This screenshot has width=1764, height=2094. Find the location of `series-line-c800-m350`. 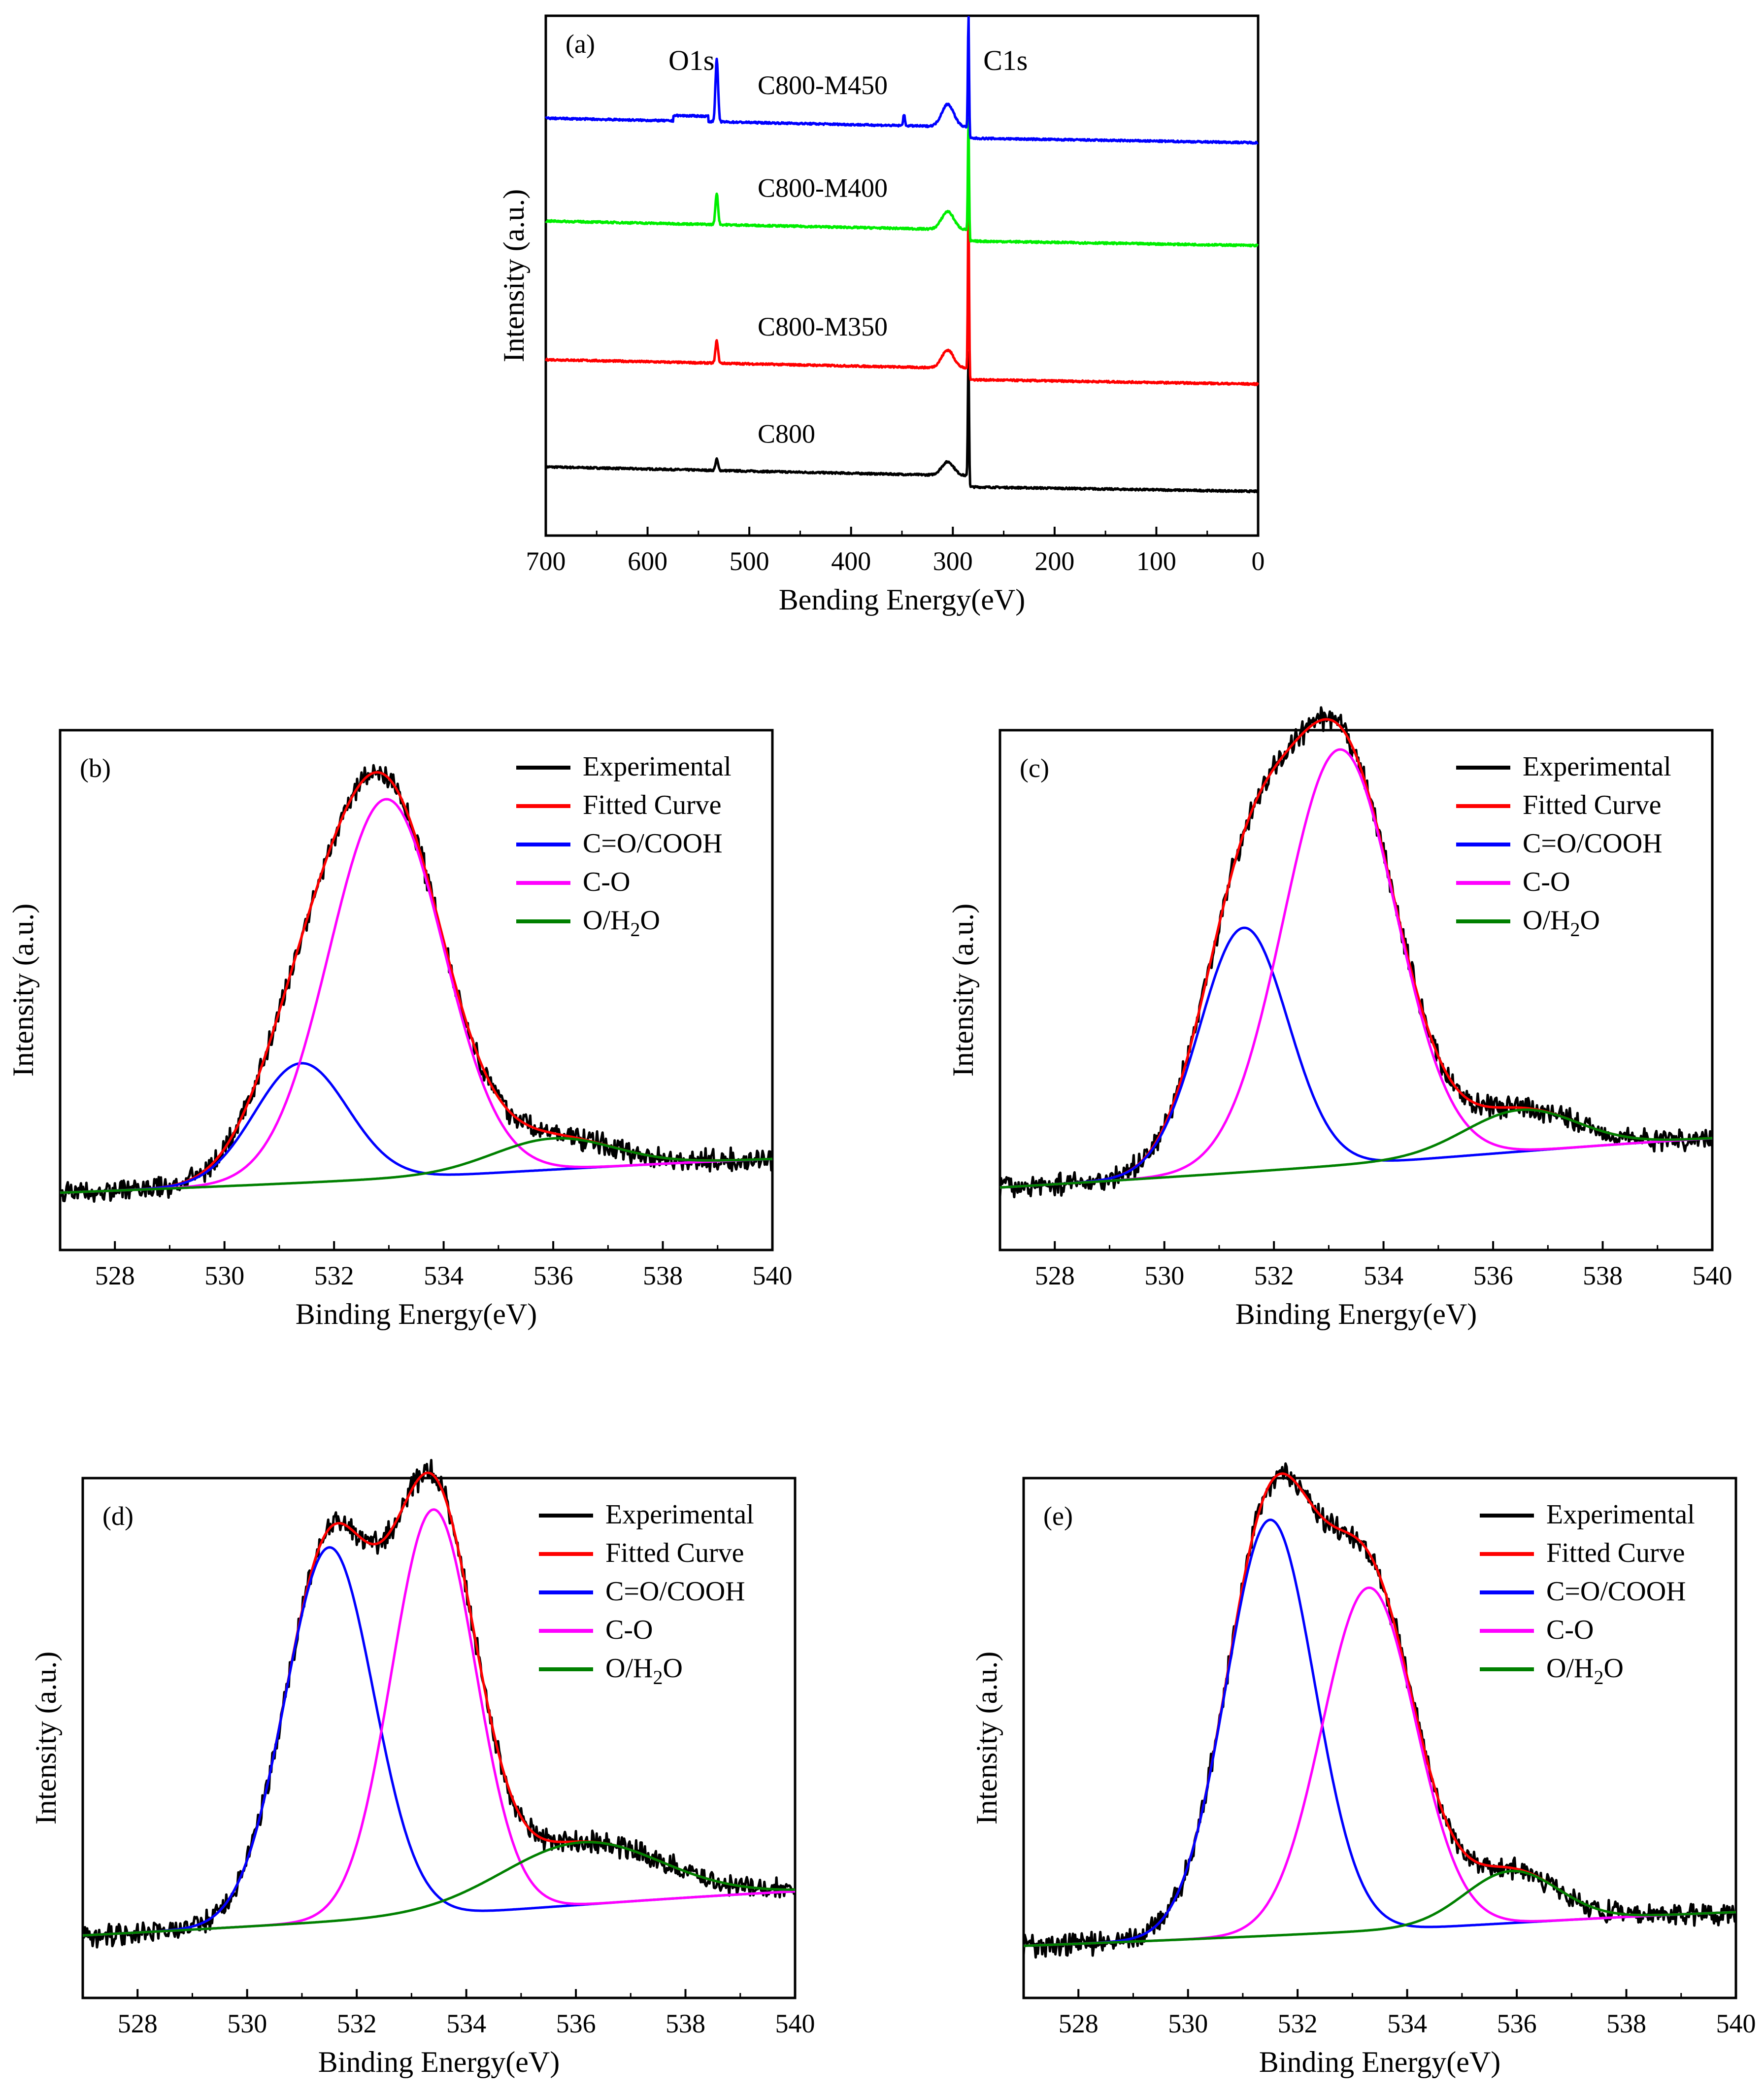

series-line-c800-m350 is located at coordinates (902, 293).